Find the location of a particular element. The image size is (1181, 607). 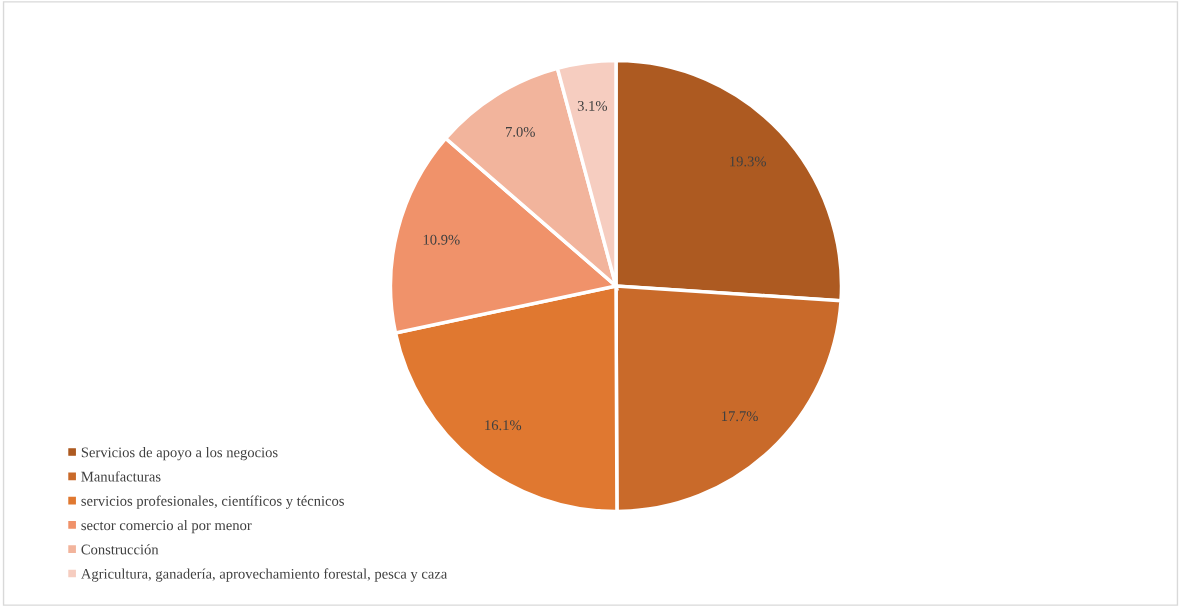

legend-label: servicios profesionales, científicos y técnicos is located at coordinates (212, 502).